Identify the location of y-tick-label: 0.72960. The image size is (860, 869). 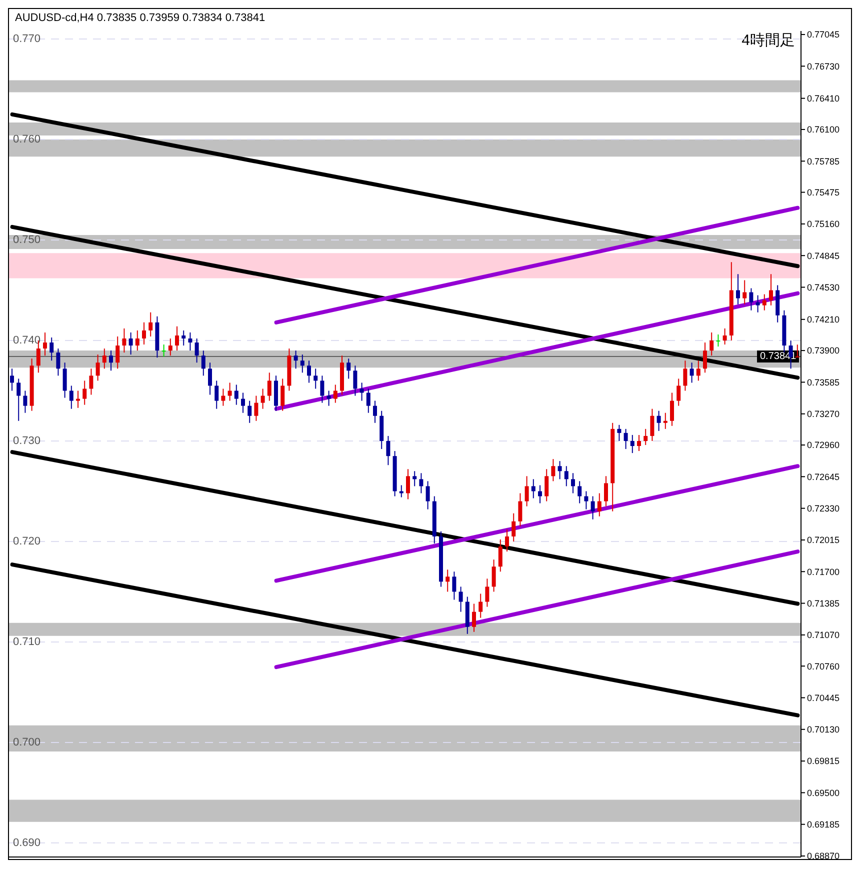
(823, 445).